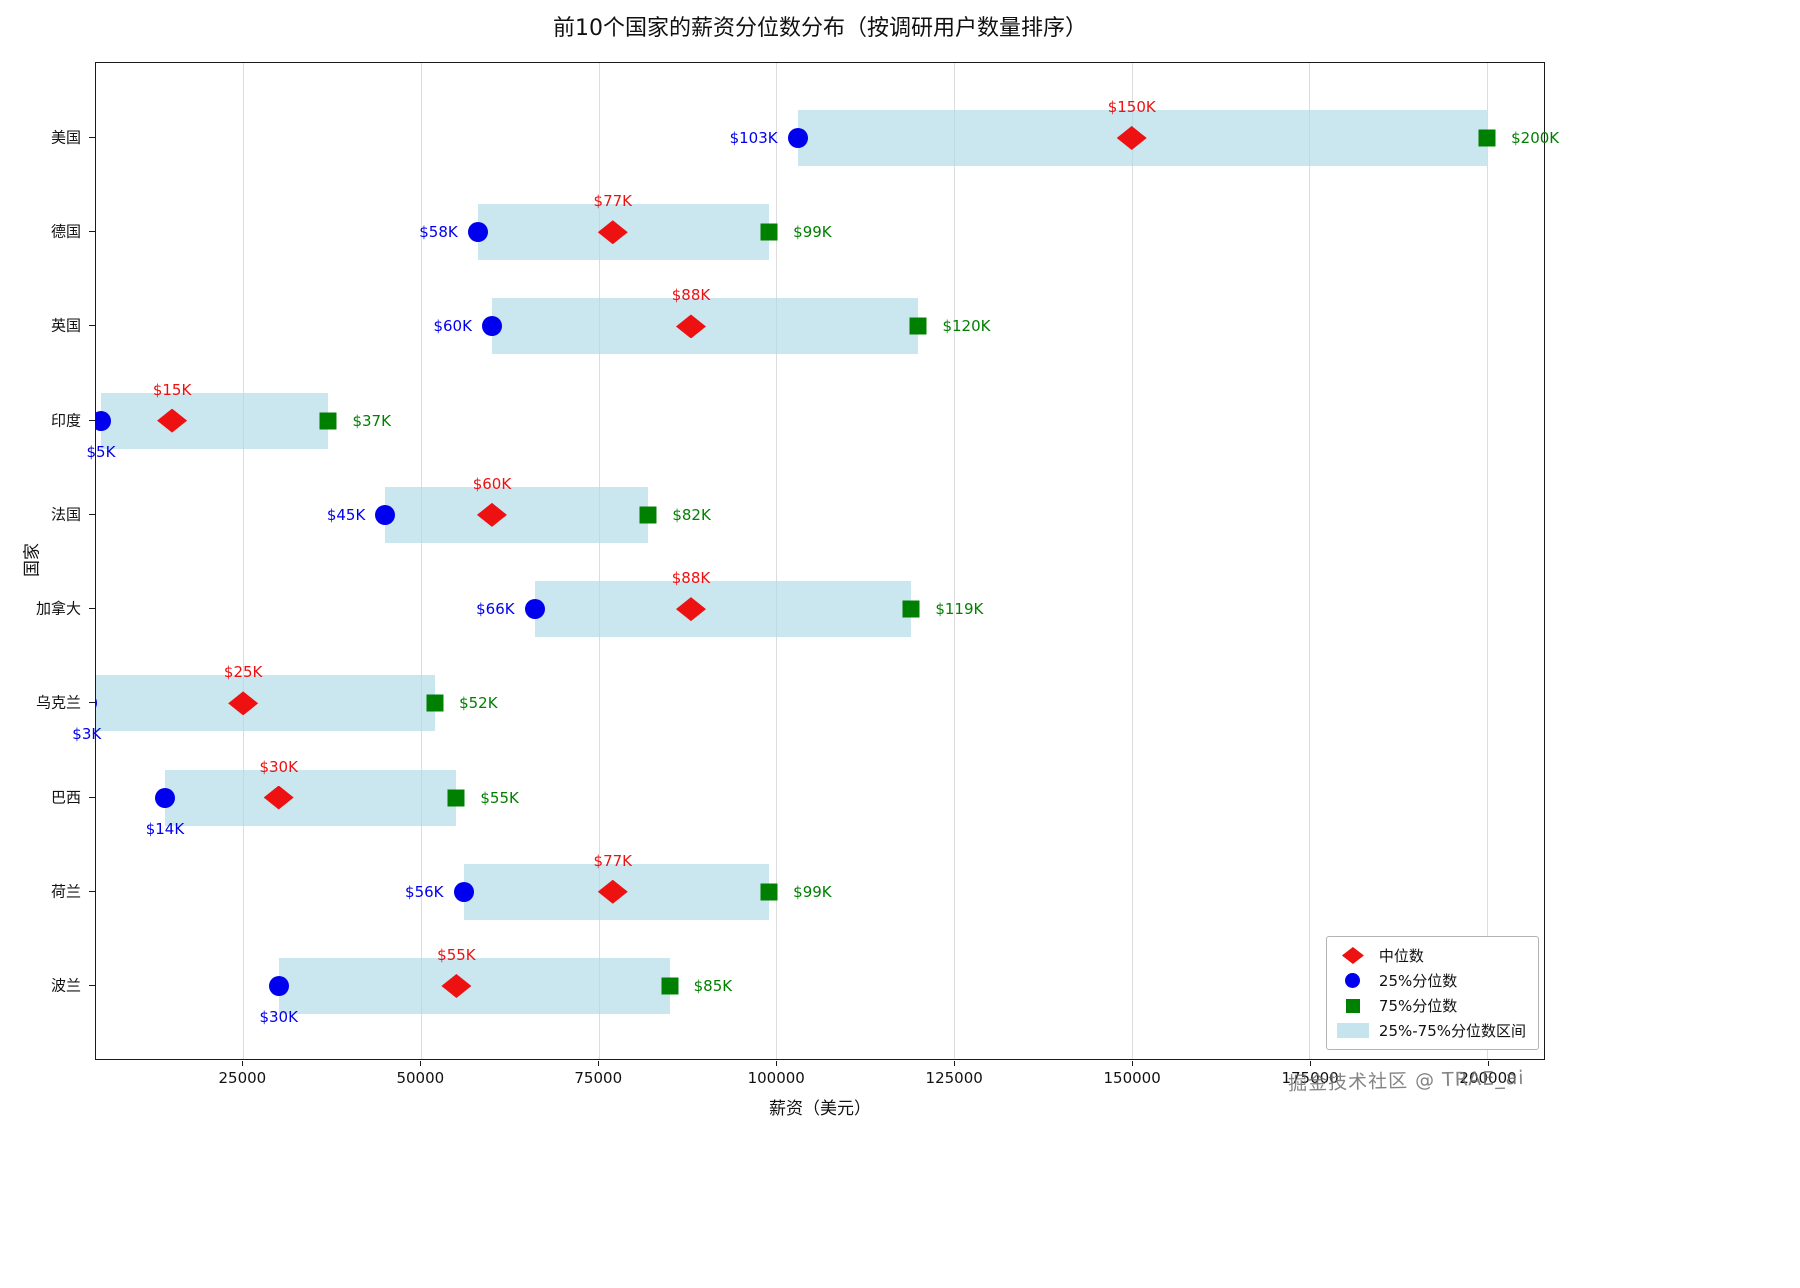 Image resolution: width=1800 pixels, height=1288 pixels. I want to click on p75-label: $82K, so click(691, 514).